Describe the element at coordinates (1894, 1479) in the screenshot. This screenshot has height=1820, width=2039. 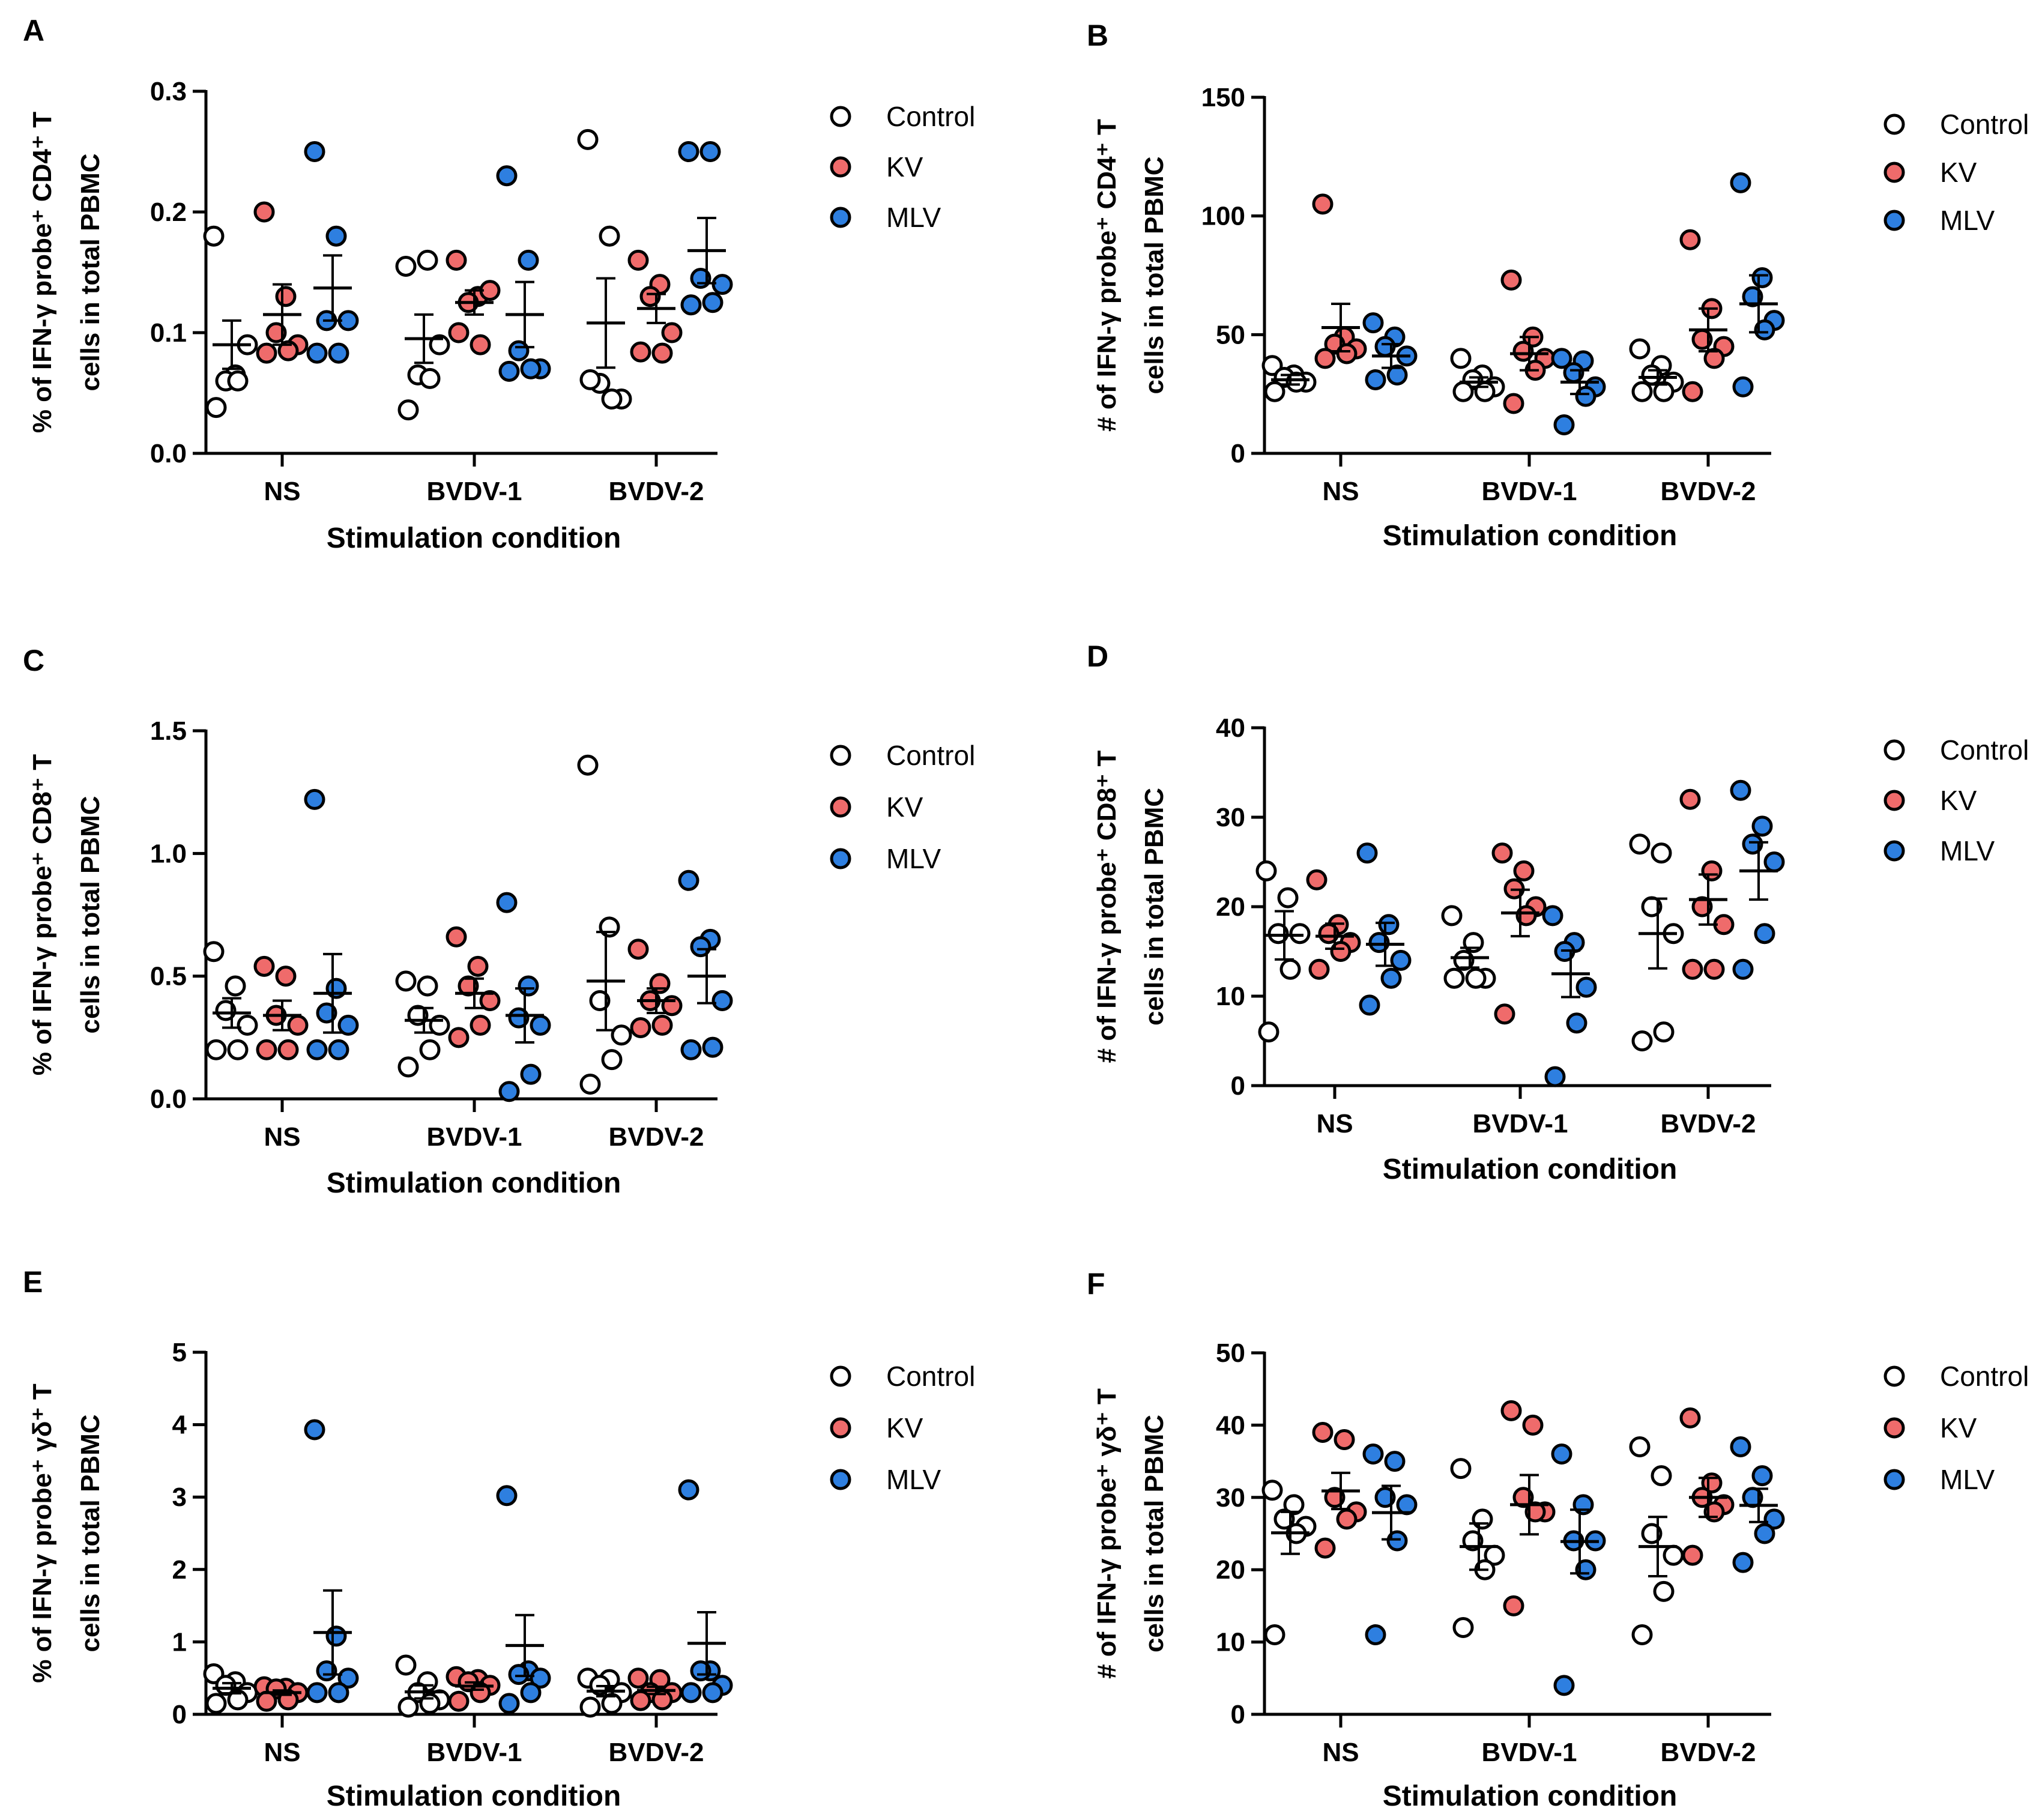
I see `legend-marker-mlv` at that location.